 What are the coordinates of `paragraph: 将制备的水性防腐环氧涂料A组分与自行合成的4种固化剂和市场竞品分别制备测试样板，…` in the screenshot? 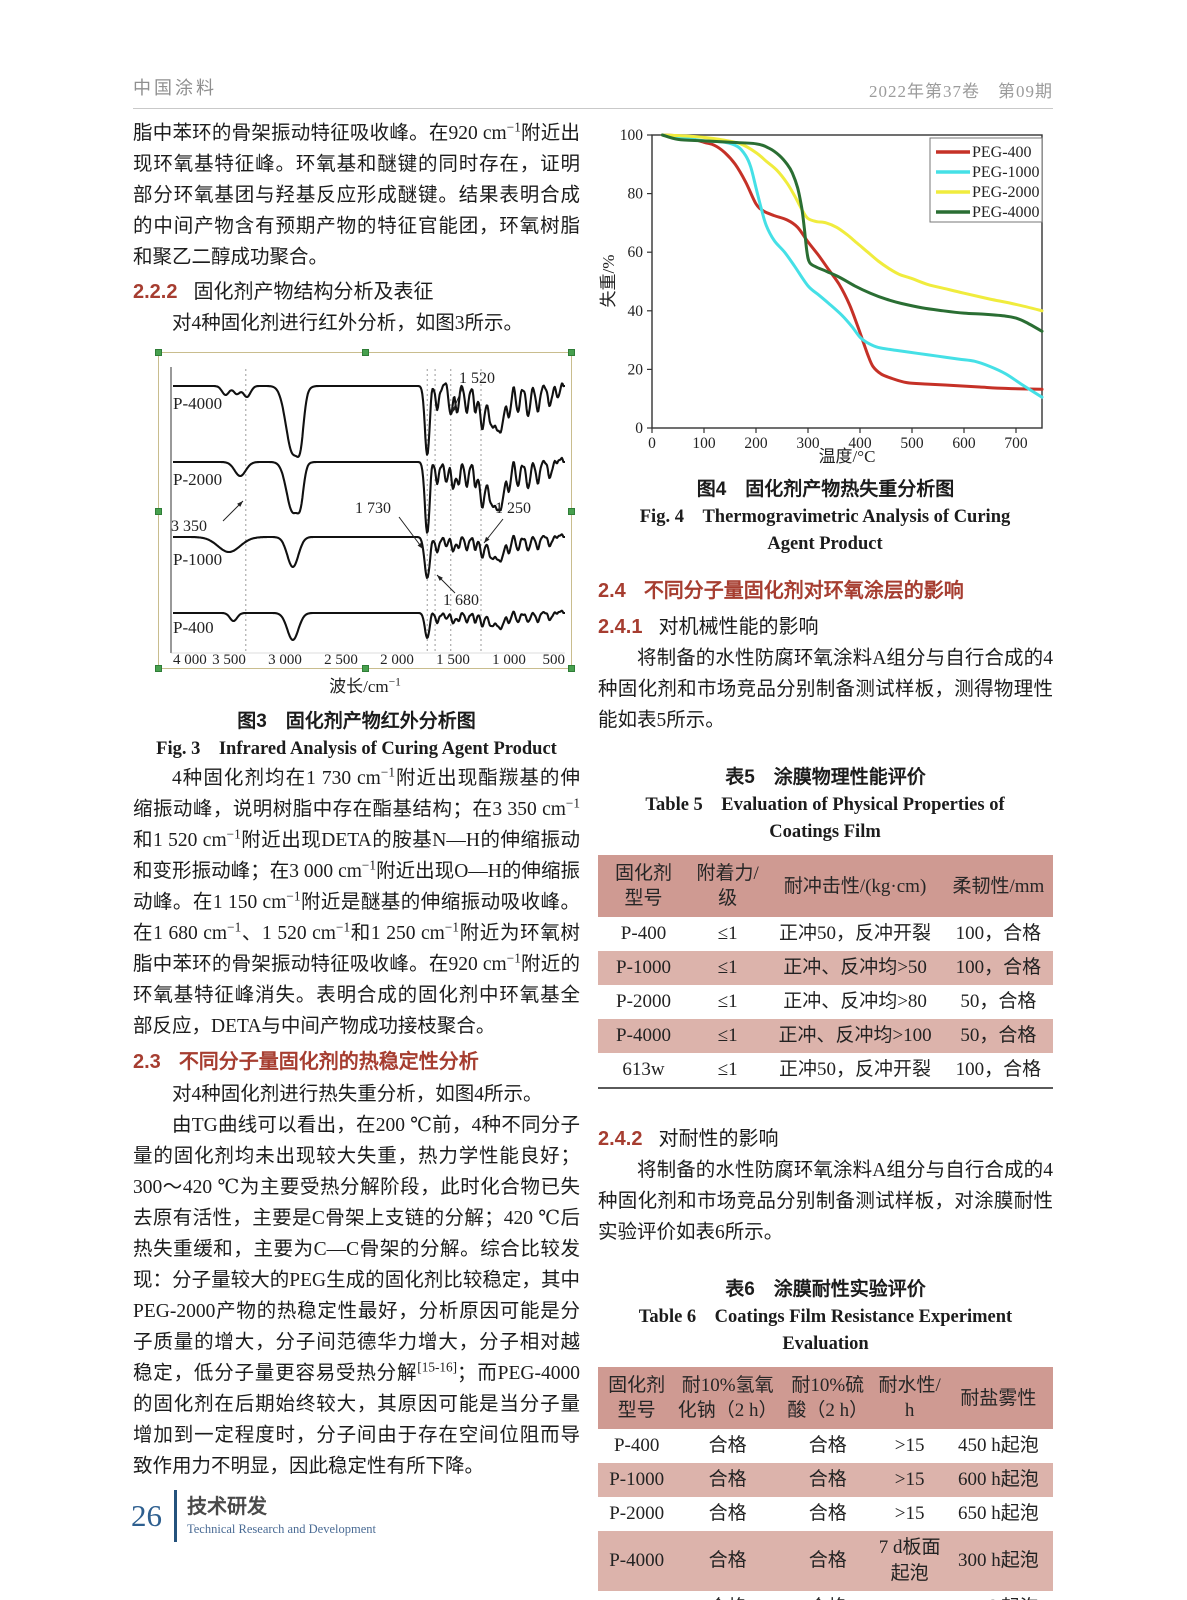 It's located at (825, 1201).